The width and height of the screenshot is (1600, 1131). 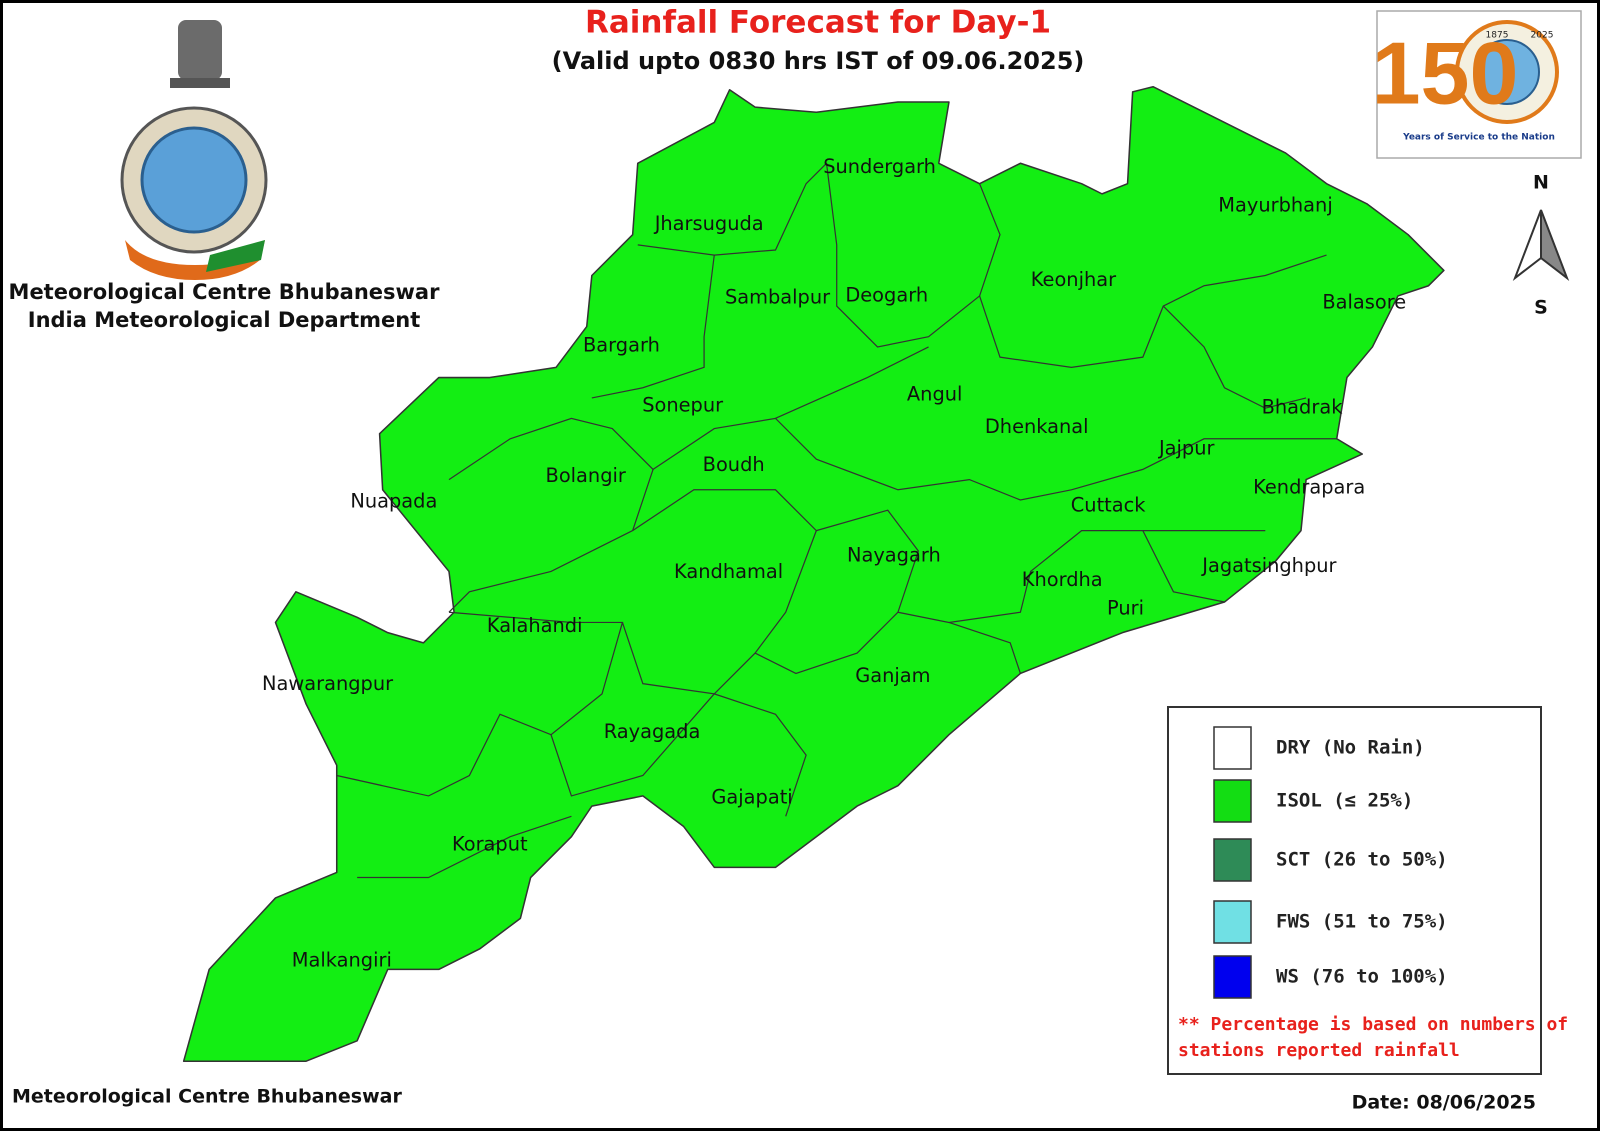 I want to click on district-label: Keonjhar, so click(x=1073, y=279).